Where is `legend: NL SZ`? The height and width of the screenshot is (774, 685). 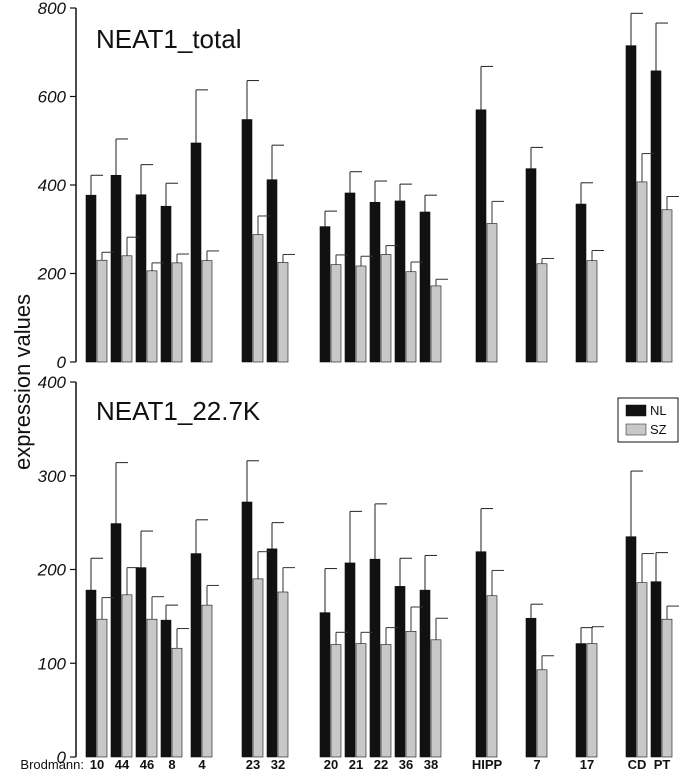 legend: NL SZ is located at coordinates (648, 420).